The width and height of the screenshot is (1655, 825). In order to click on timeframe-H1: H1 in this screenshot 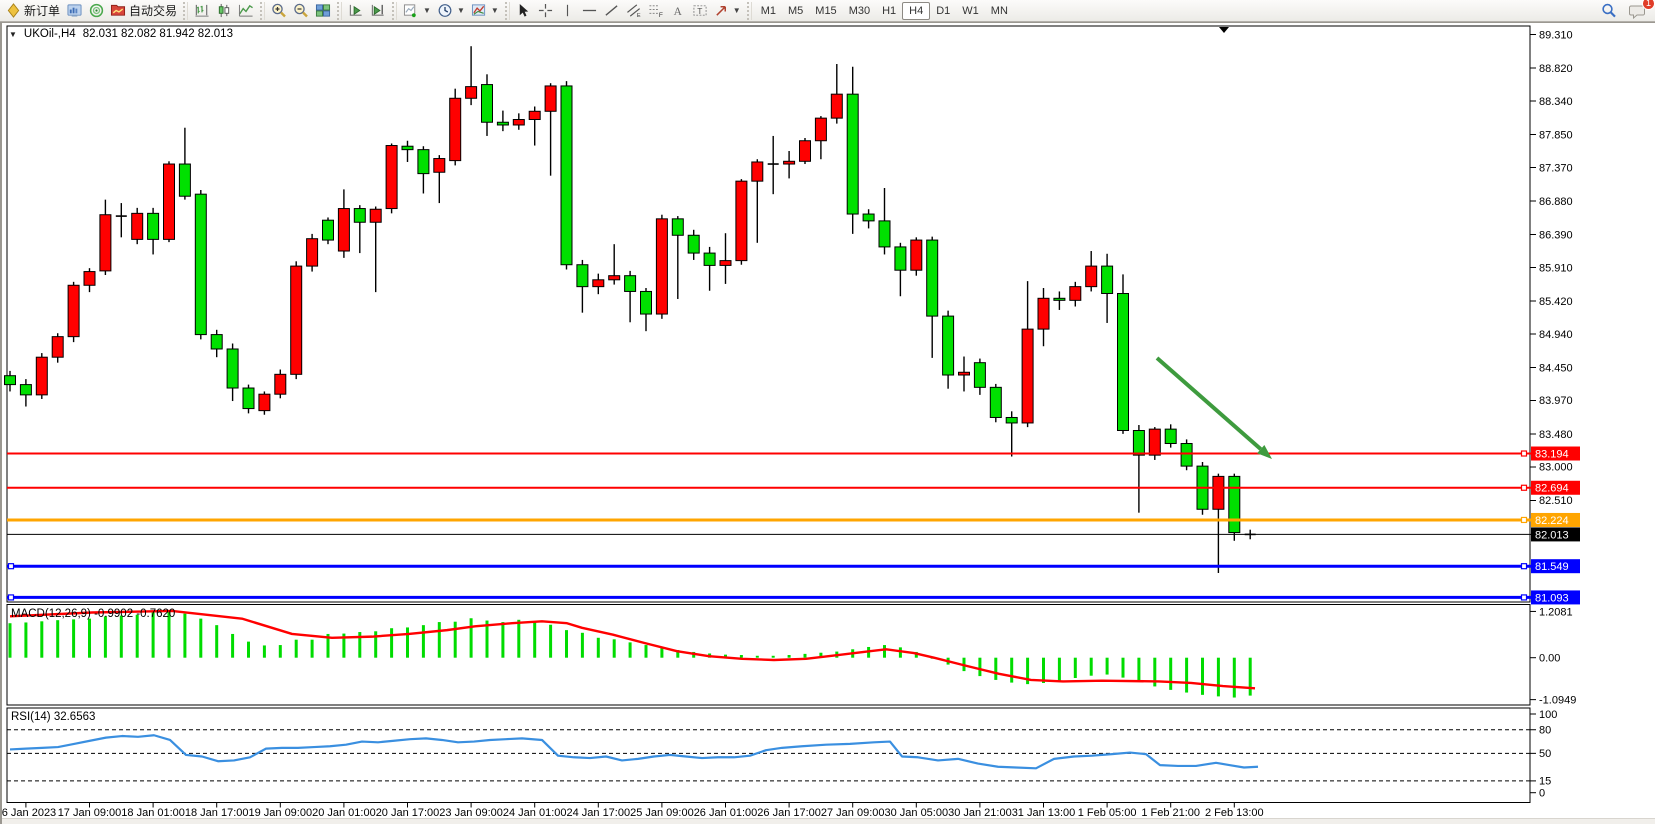, I will do `click(889, 10)`.